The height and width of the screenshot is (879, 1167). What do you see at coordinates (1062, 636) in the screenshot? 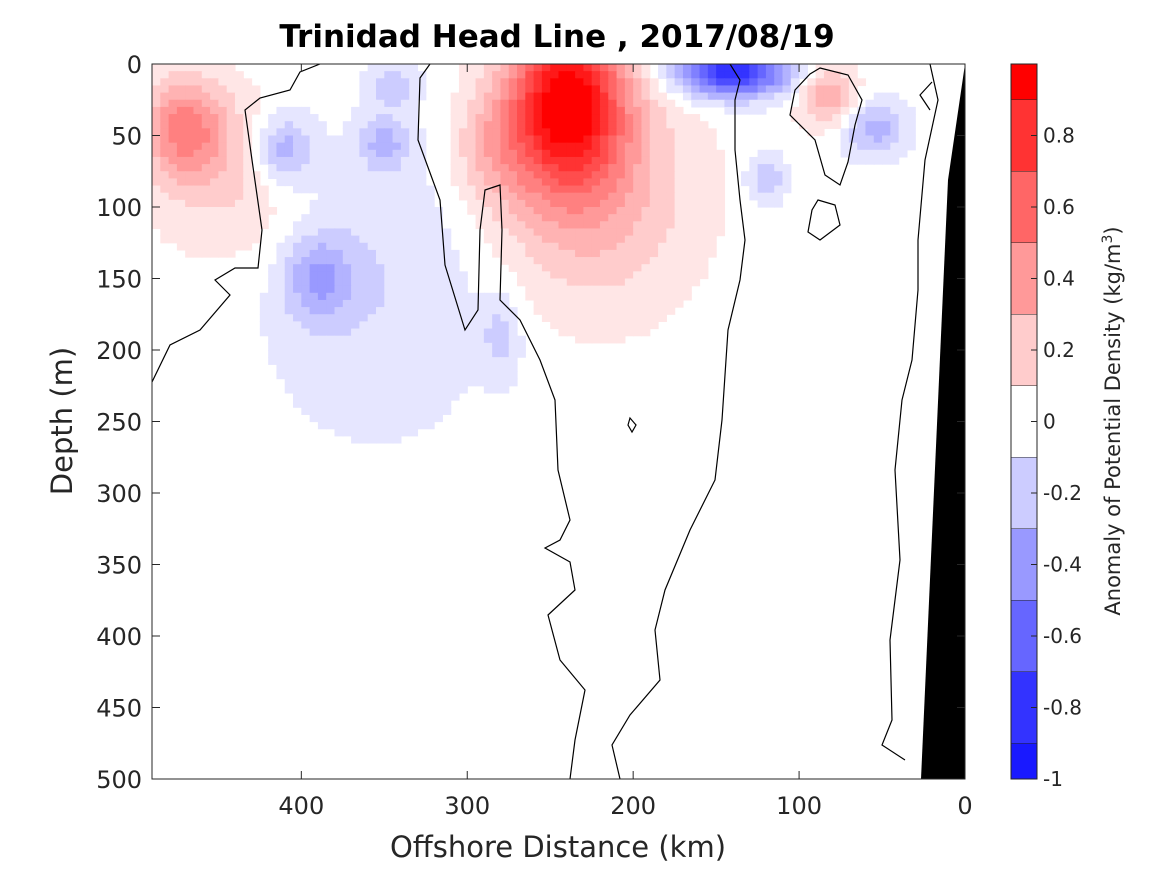
I see `colorbar-tick-label: -0.6` at bounding box center [1062, 636].